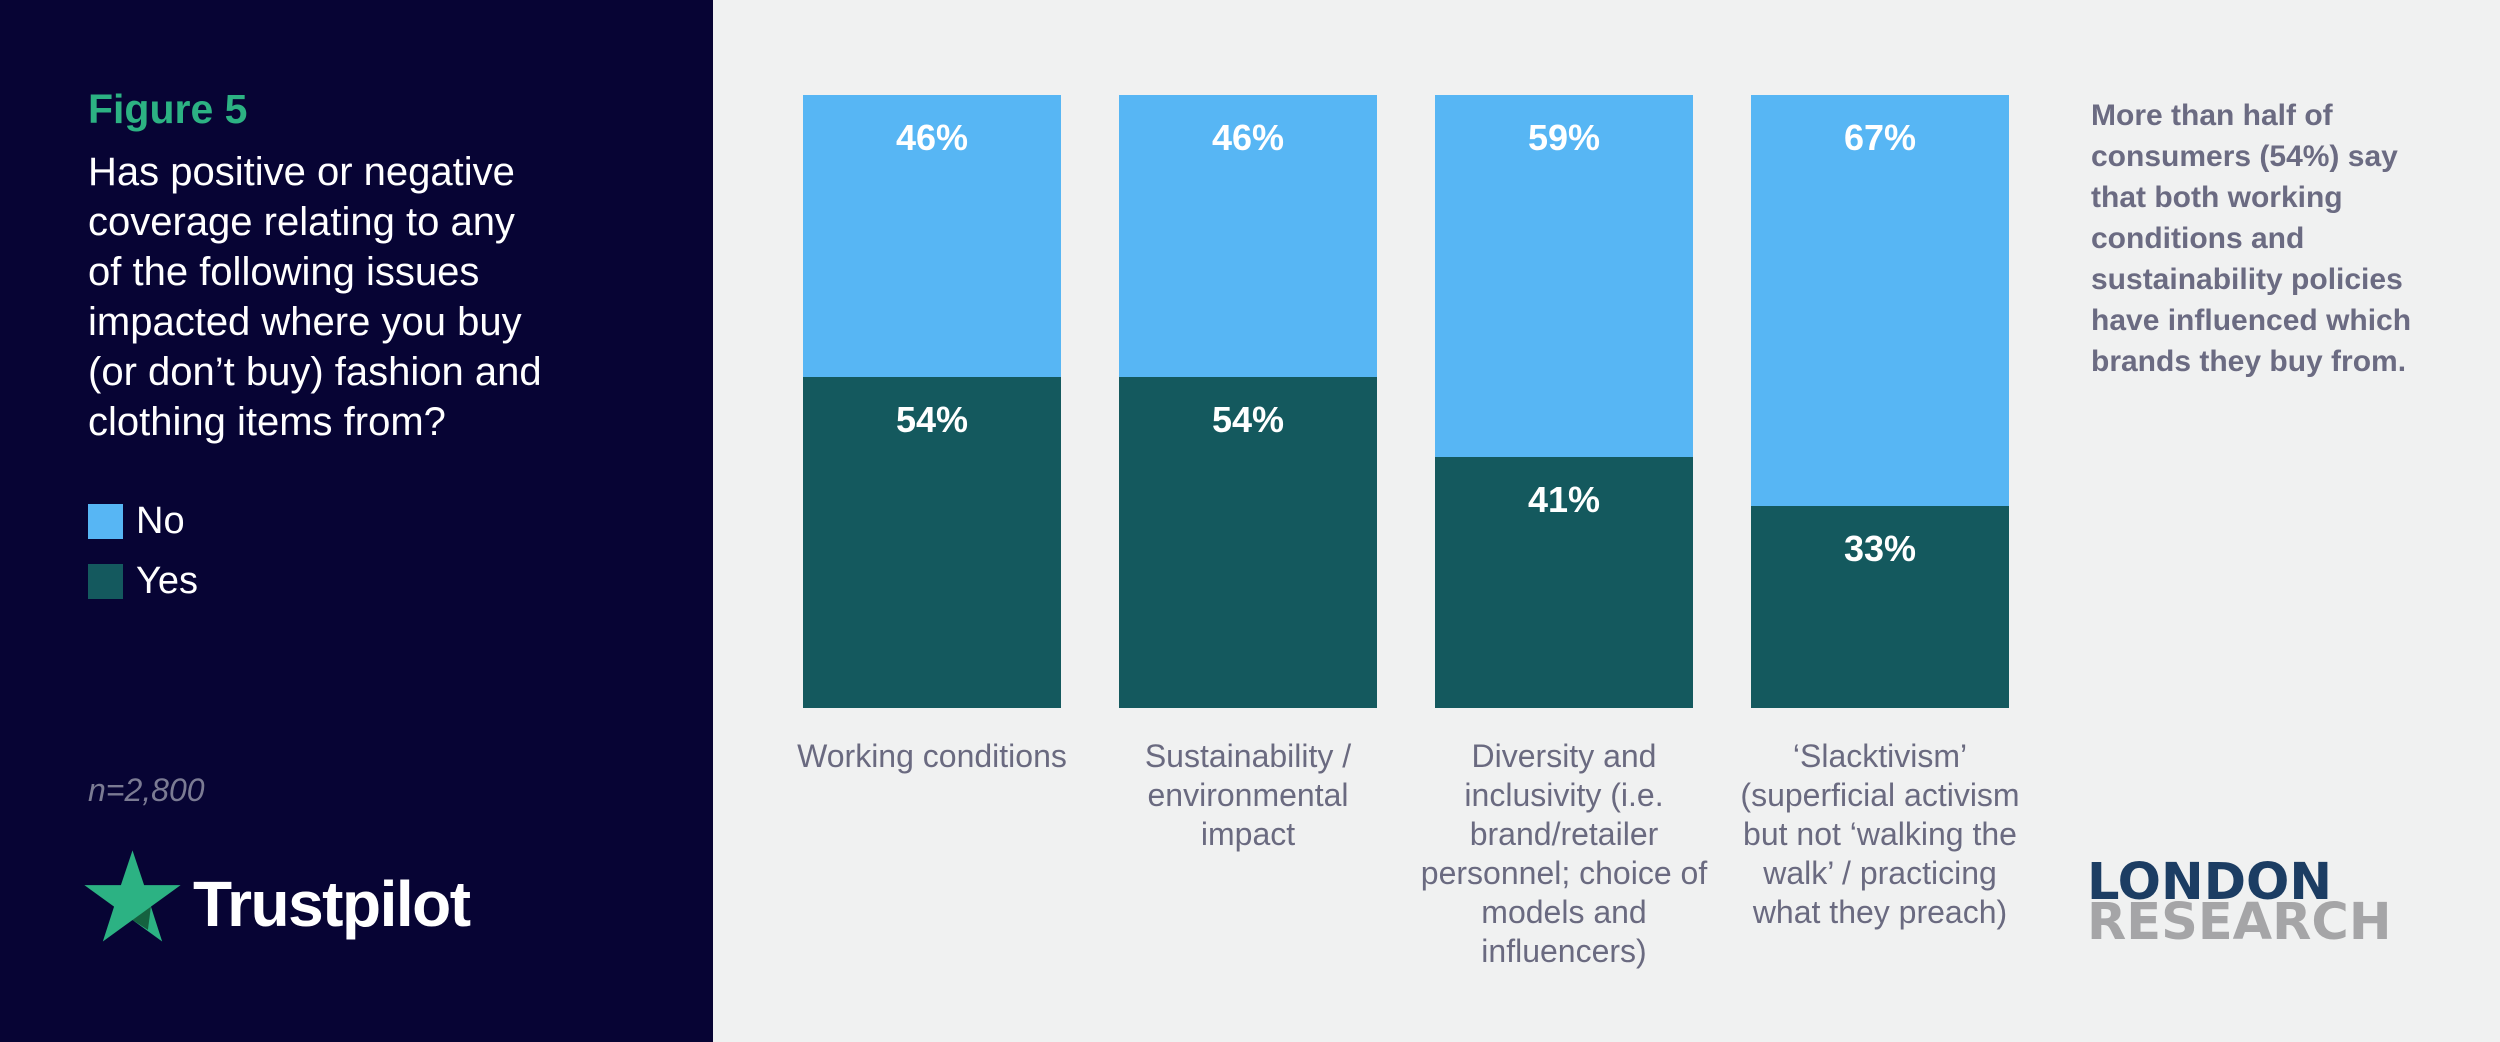  Describe the element at coordinates (1880, 606) in the screenshot. I see `bar-segment-yes: 33%` at that location.